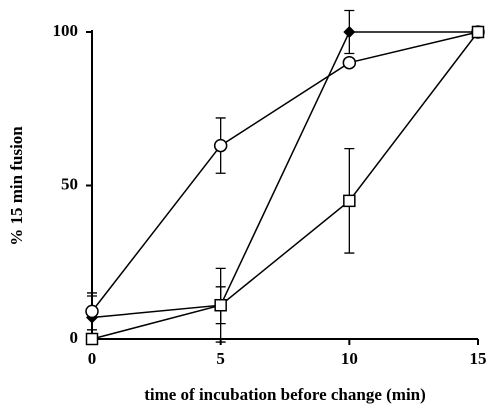 The image size is (487, 412). Describe the element at coordinates (74, 337) in the screenshot. I see `y-tick-label: 0` at that location.